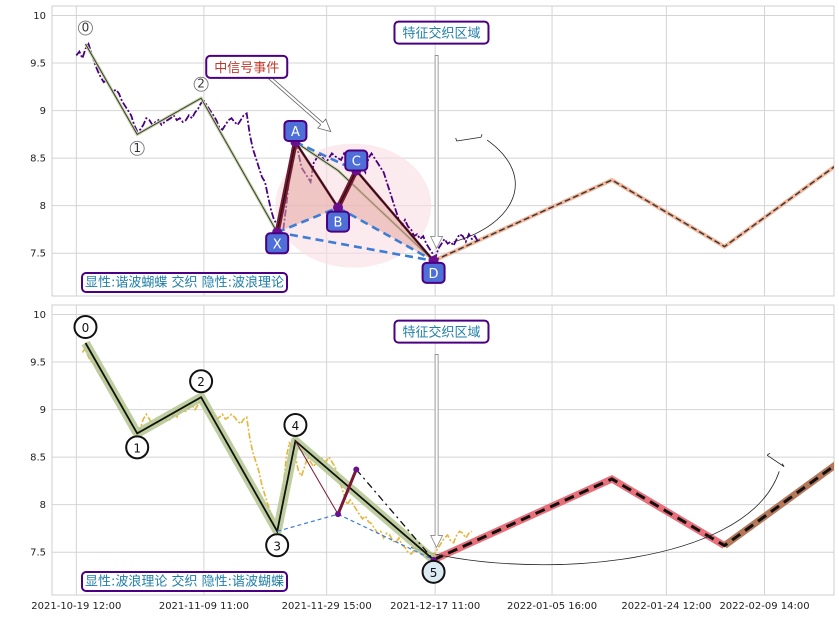 This screenshot has height=622, width=839. Describe the element at coordinates (435, 606) in the screenshot. I see `x-tick-label: 2021-12-17 11:00` at that location.